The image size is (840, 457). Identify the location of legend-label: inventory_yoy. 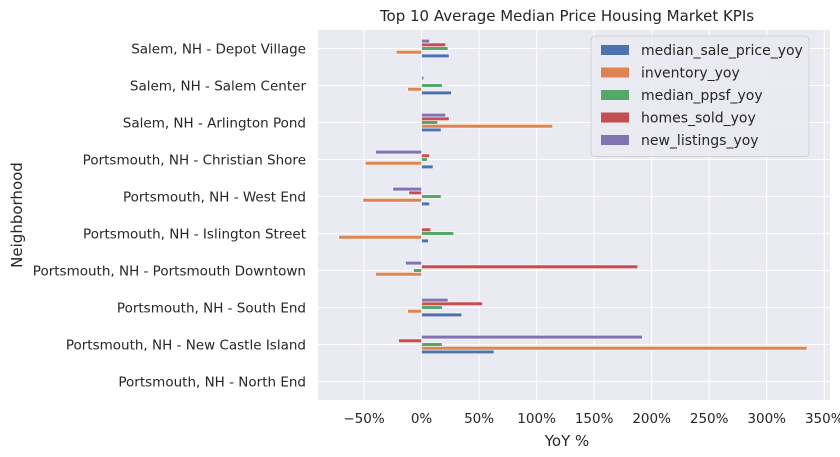
(690, 74).